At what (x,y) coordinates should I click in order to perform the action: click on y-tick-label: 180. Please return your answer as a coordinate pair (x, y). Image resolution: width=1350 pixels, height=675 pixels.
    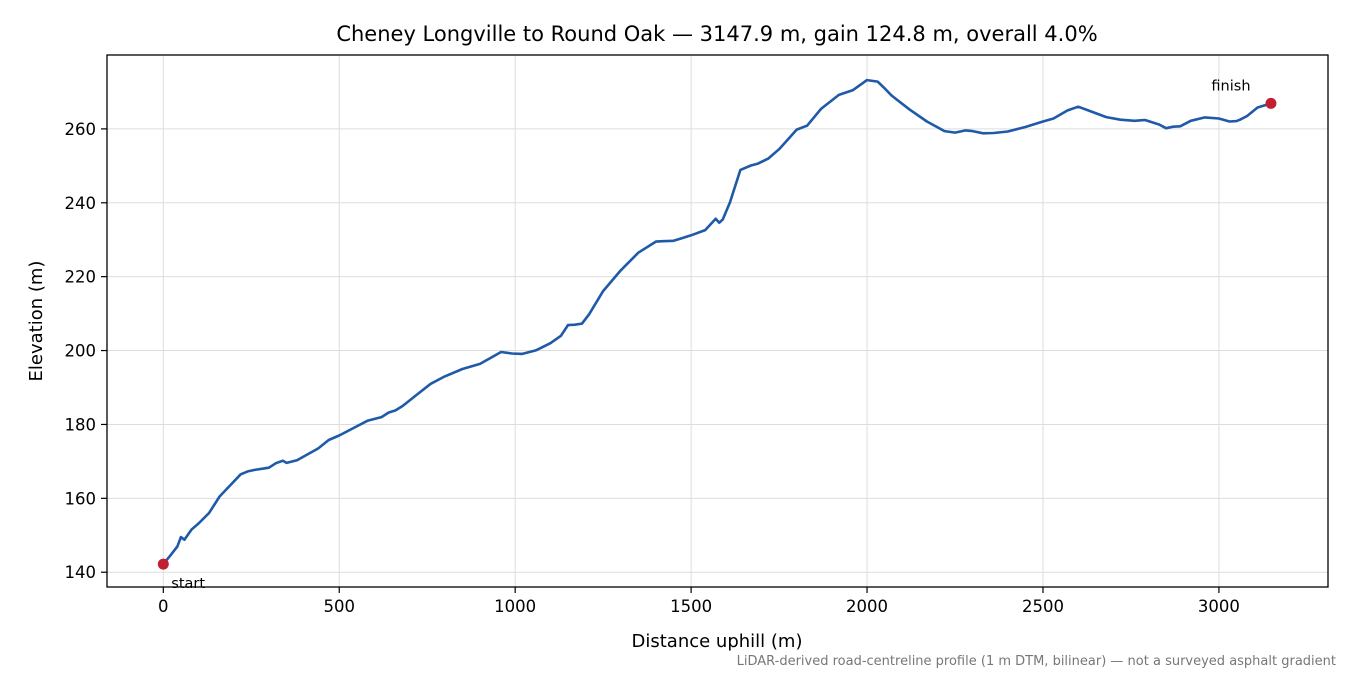
    Looking at the image, I should click on (81, 424).